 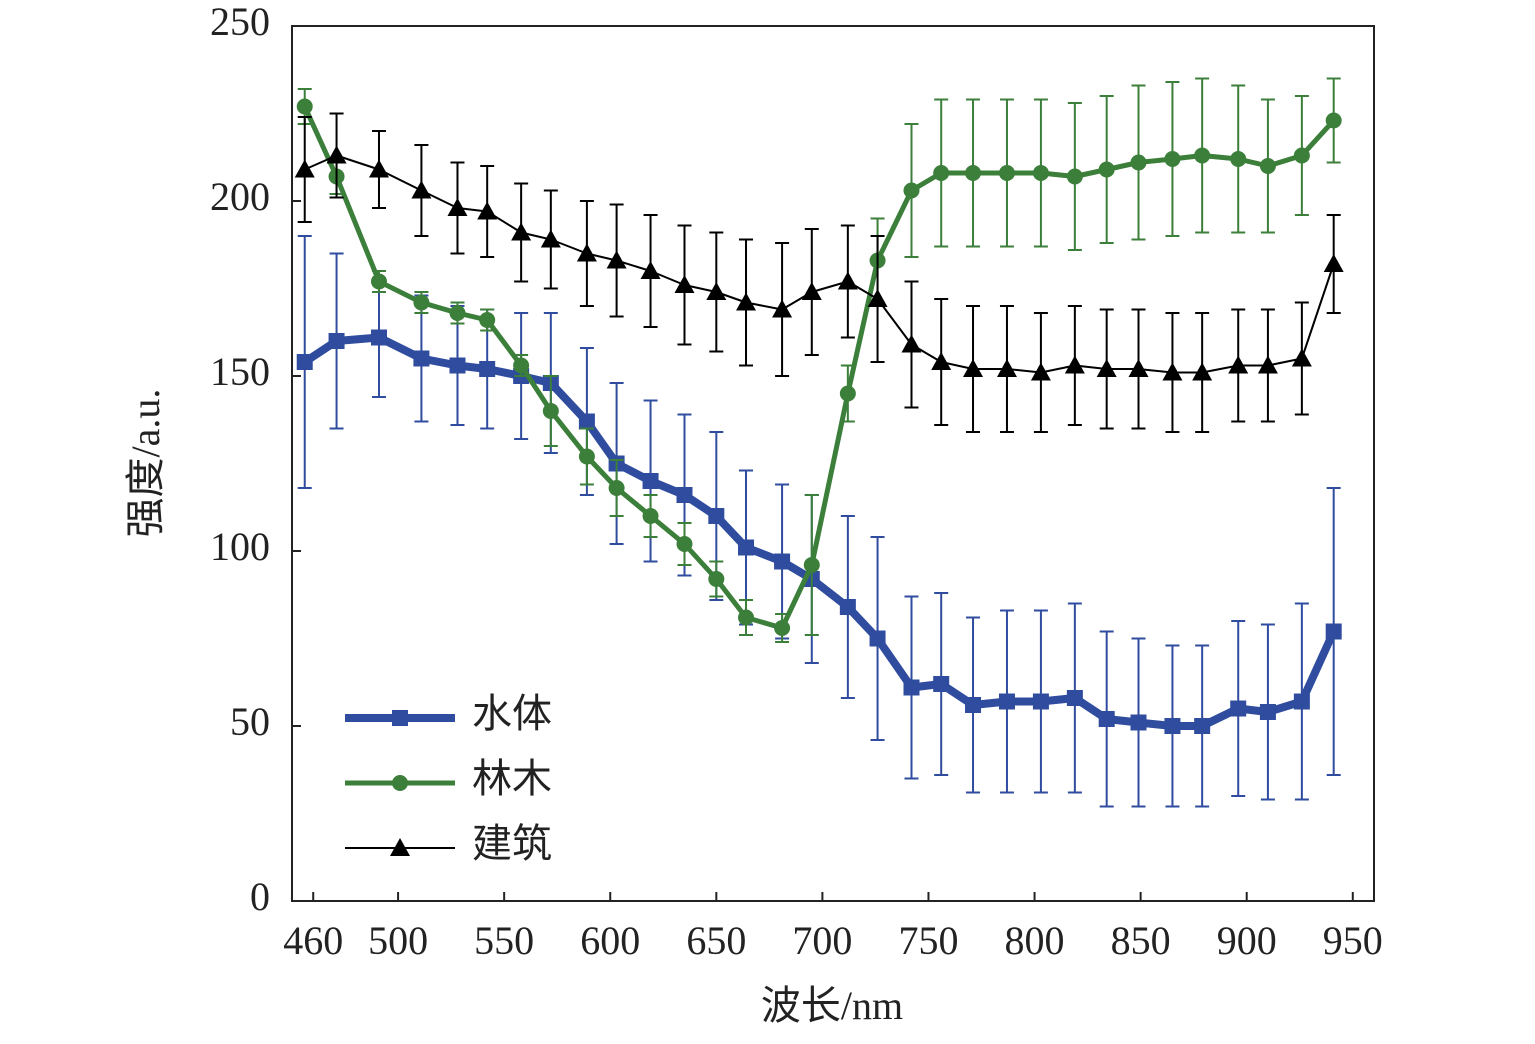 I want to click on y-tick-label: 100, so click(x=240, y=546).